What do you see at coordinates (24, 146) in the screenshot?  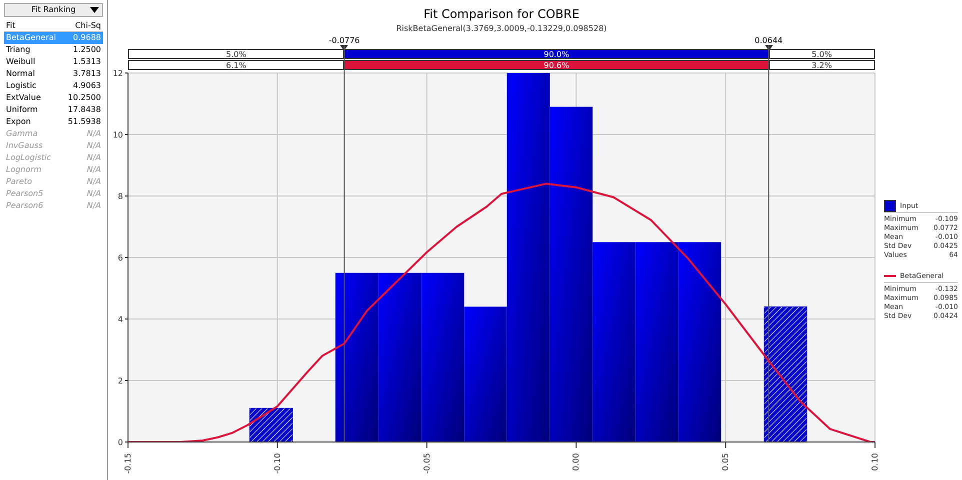 I see `category-label: InvGauss` at bounding box center [24, 146].